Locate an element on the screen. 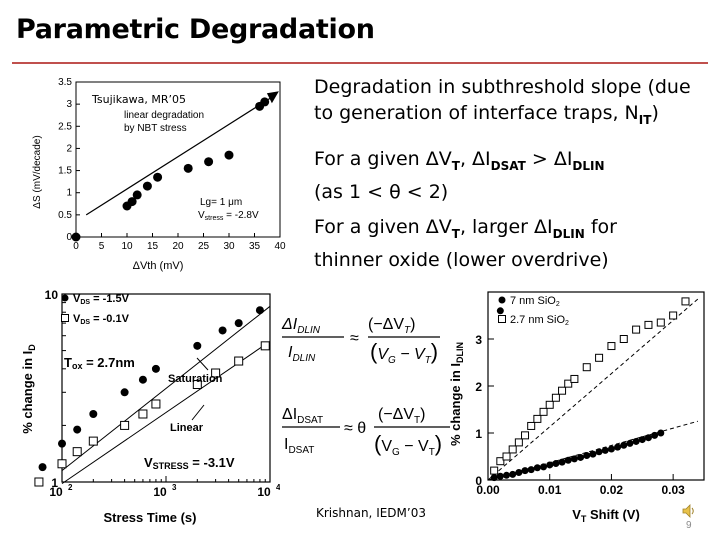 This screenshot has height=540, width=720. chart2-xlabel: Stress Time (s) is located at coordinates (150, 517).